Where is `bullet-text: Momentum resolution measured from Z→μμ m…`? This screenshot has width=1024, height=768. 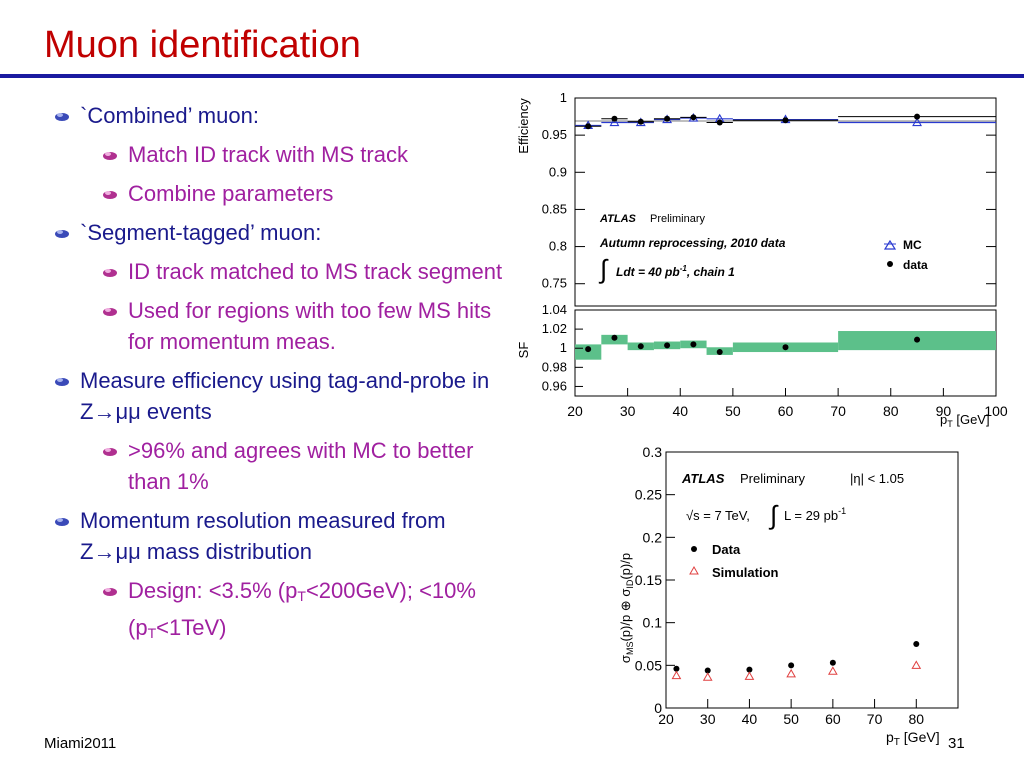
bullet-text: Momentum resolution measured from Z→μμ m… is located at coordinates (263, 536).